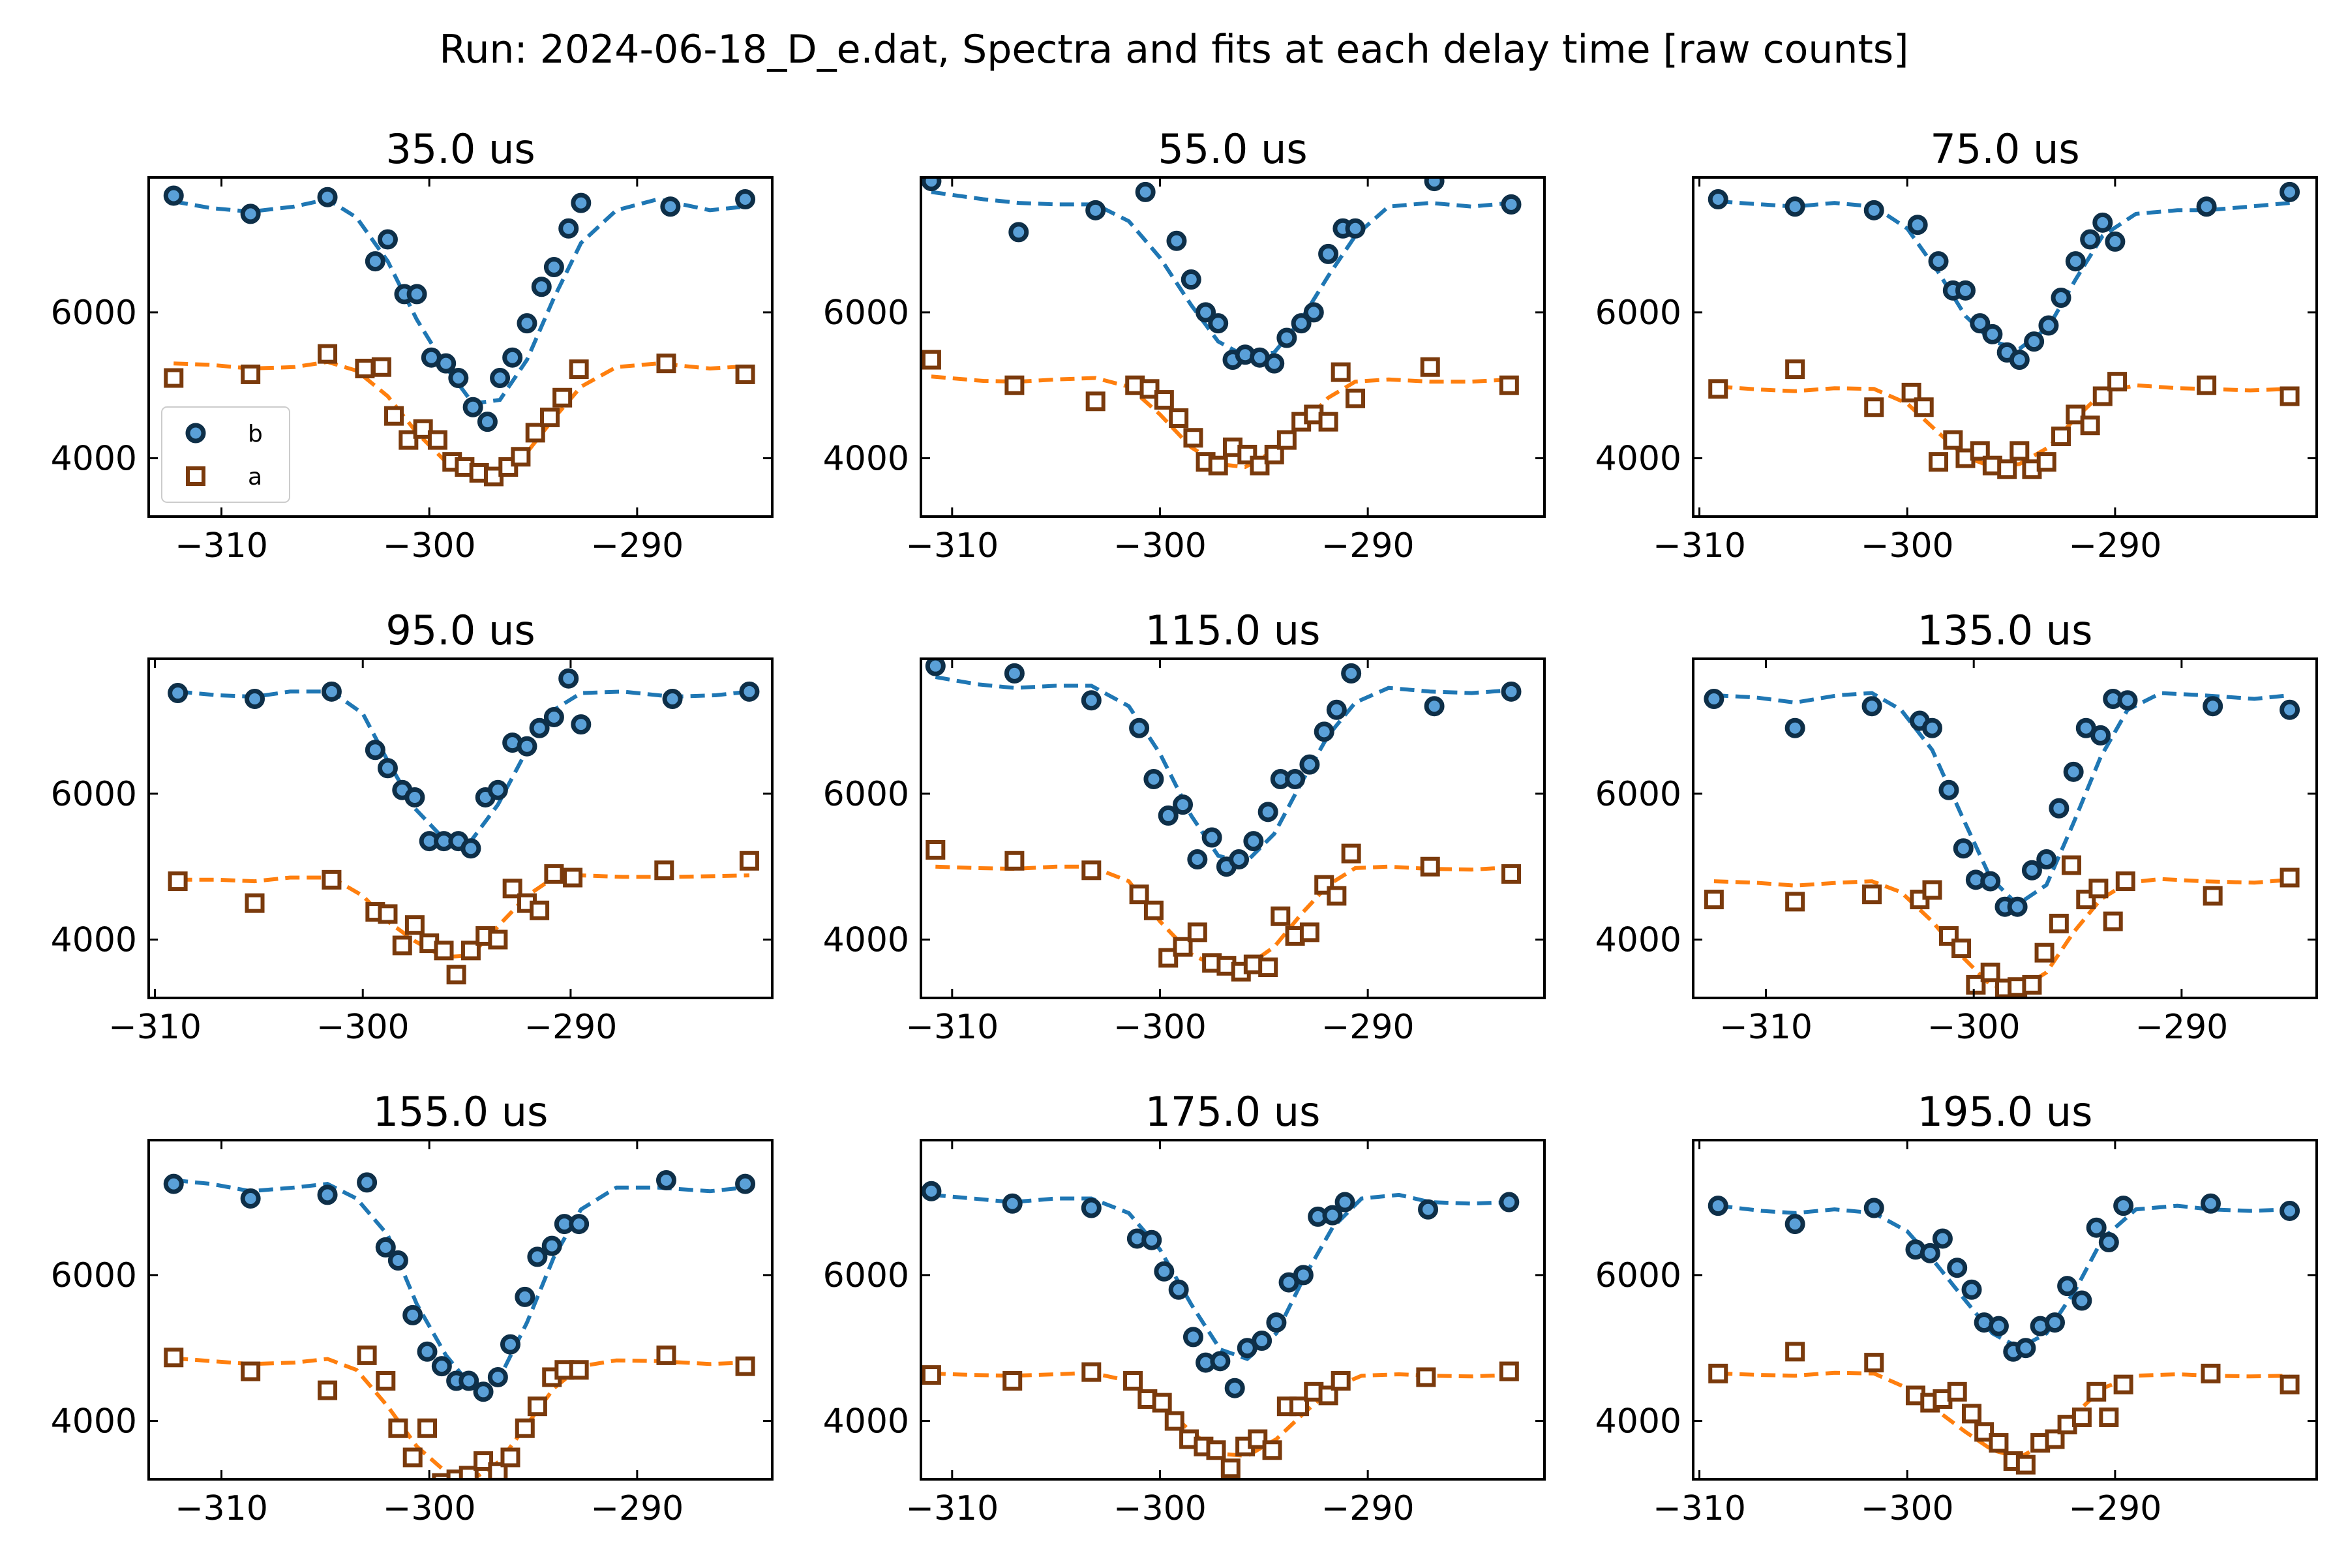 This screenshot has height=1568, width=2348. I want to click on panel-1: 35.0 us −310 −300 −290 4000 6000 ba, so click(413, 345).